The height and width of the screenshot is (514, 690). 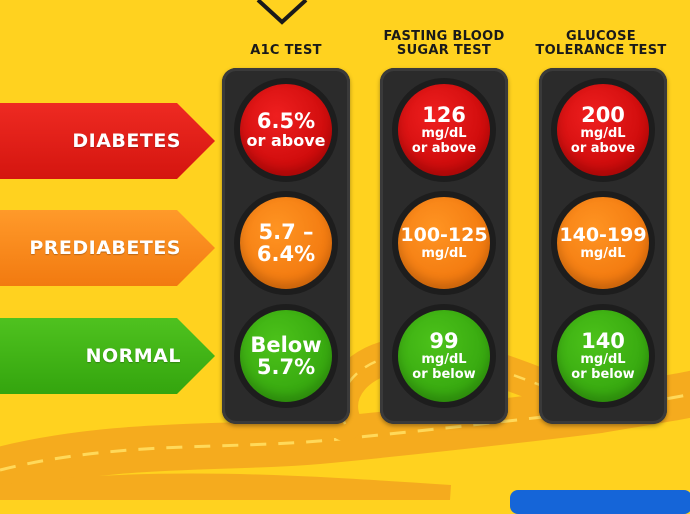 I want to click on banner-diabetes: DIABETES, so click(x=107, y=141).